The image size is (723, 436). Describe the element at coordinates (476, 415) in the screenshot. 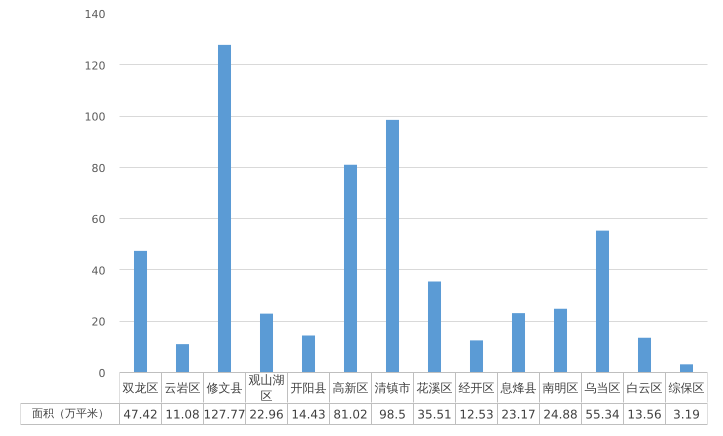

I see `data-label: 12.53` at that location.